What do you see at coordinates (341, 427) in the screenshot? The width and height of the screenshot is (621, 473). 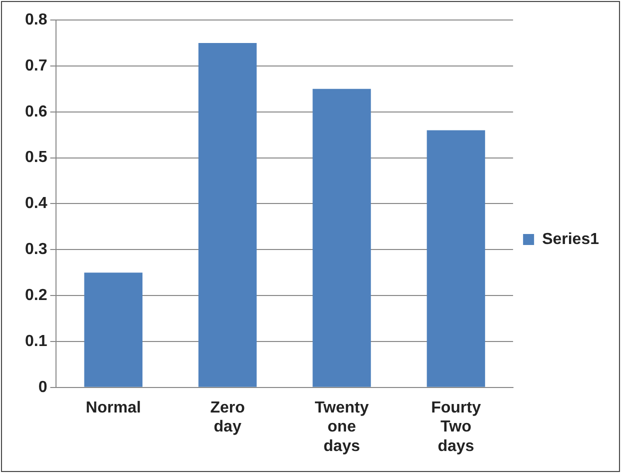 I see `x-tick-label: Twenty one days` at bounding box center [341, 427].